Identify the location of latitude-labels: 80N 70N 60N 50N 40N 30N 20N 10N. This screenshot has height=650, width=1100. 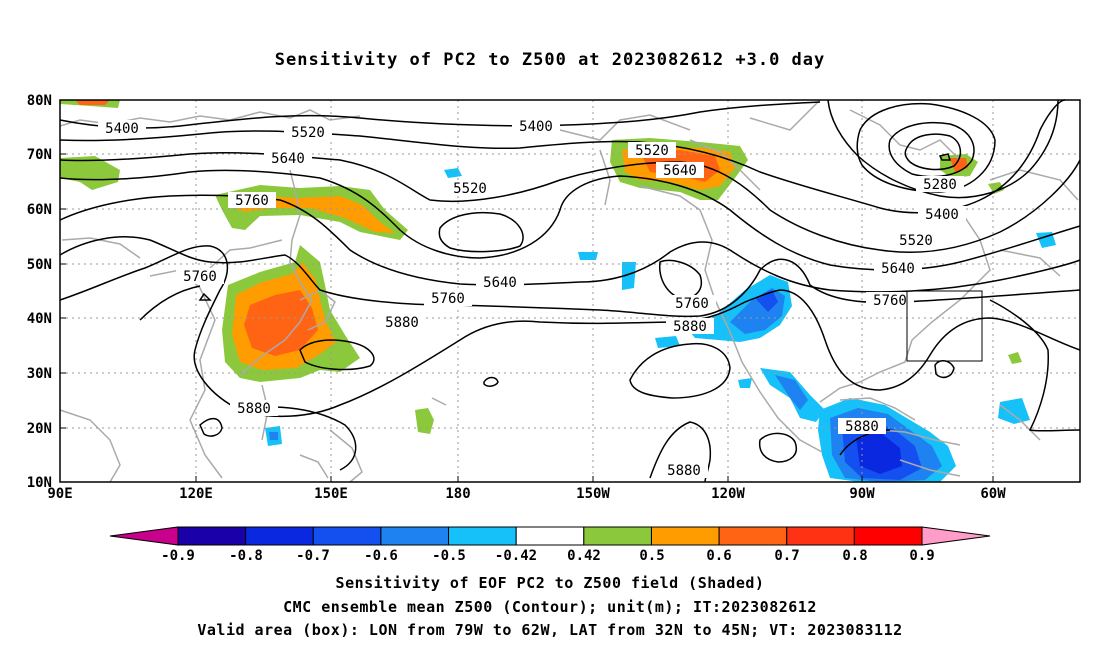
(39, 292).